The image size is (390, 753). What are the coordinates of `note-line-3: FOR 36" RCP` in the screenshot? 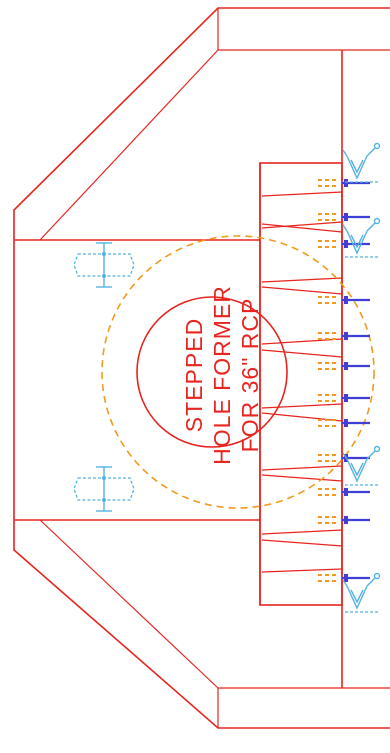 It's located at (250, 375).